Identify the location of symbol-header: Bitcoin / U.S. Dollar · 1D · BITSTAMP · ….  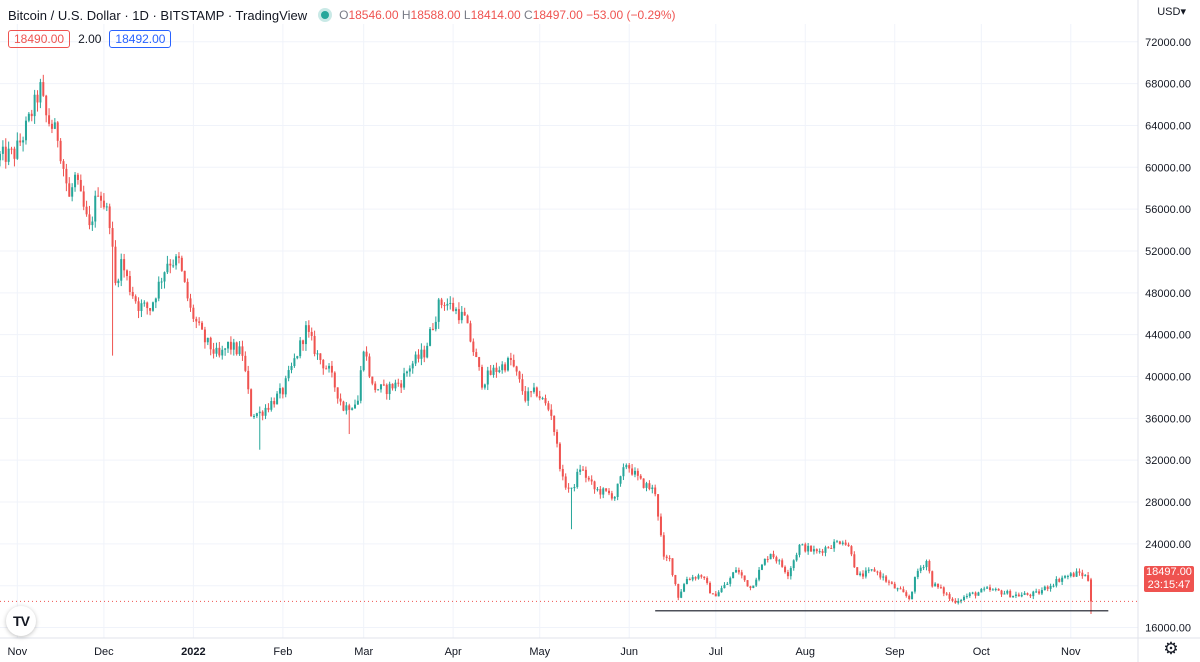
(342, 15).